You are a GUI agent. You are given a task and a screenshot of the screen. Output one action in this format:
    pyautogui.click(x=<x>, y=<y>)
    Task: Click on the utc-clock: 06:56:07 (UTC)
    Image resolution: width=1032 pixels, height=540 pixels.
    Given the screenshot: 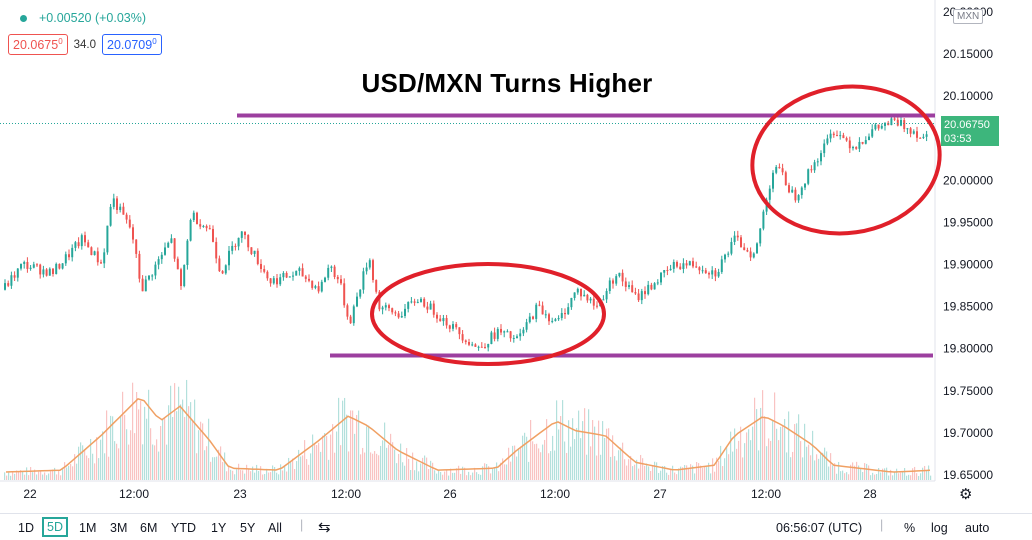 What is the action you would take?
    pyautogui.click(x=819, y=528)
    